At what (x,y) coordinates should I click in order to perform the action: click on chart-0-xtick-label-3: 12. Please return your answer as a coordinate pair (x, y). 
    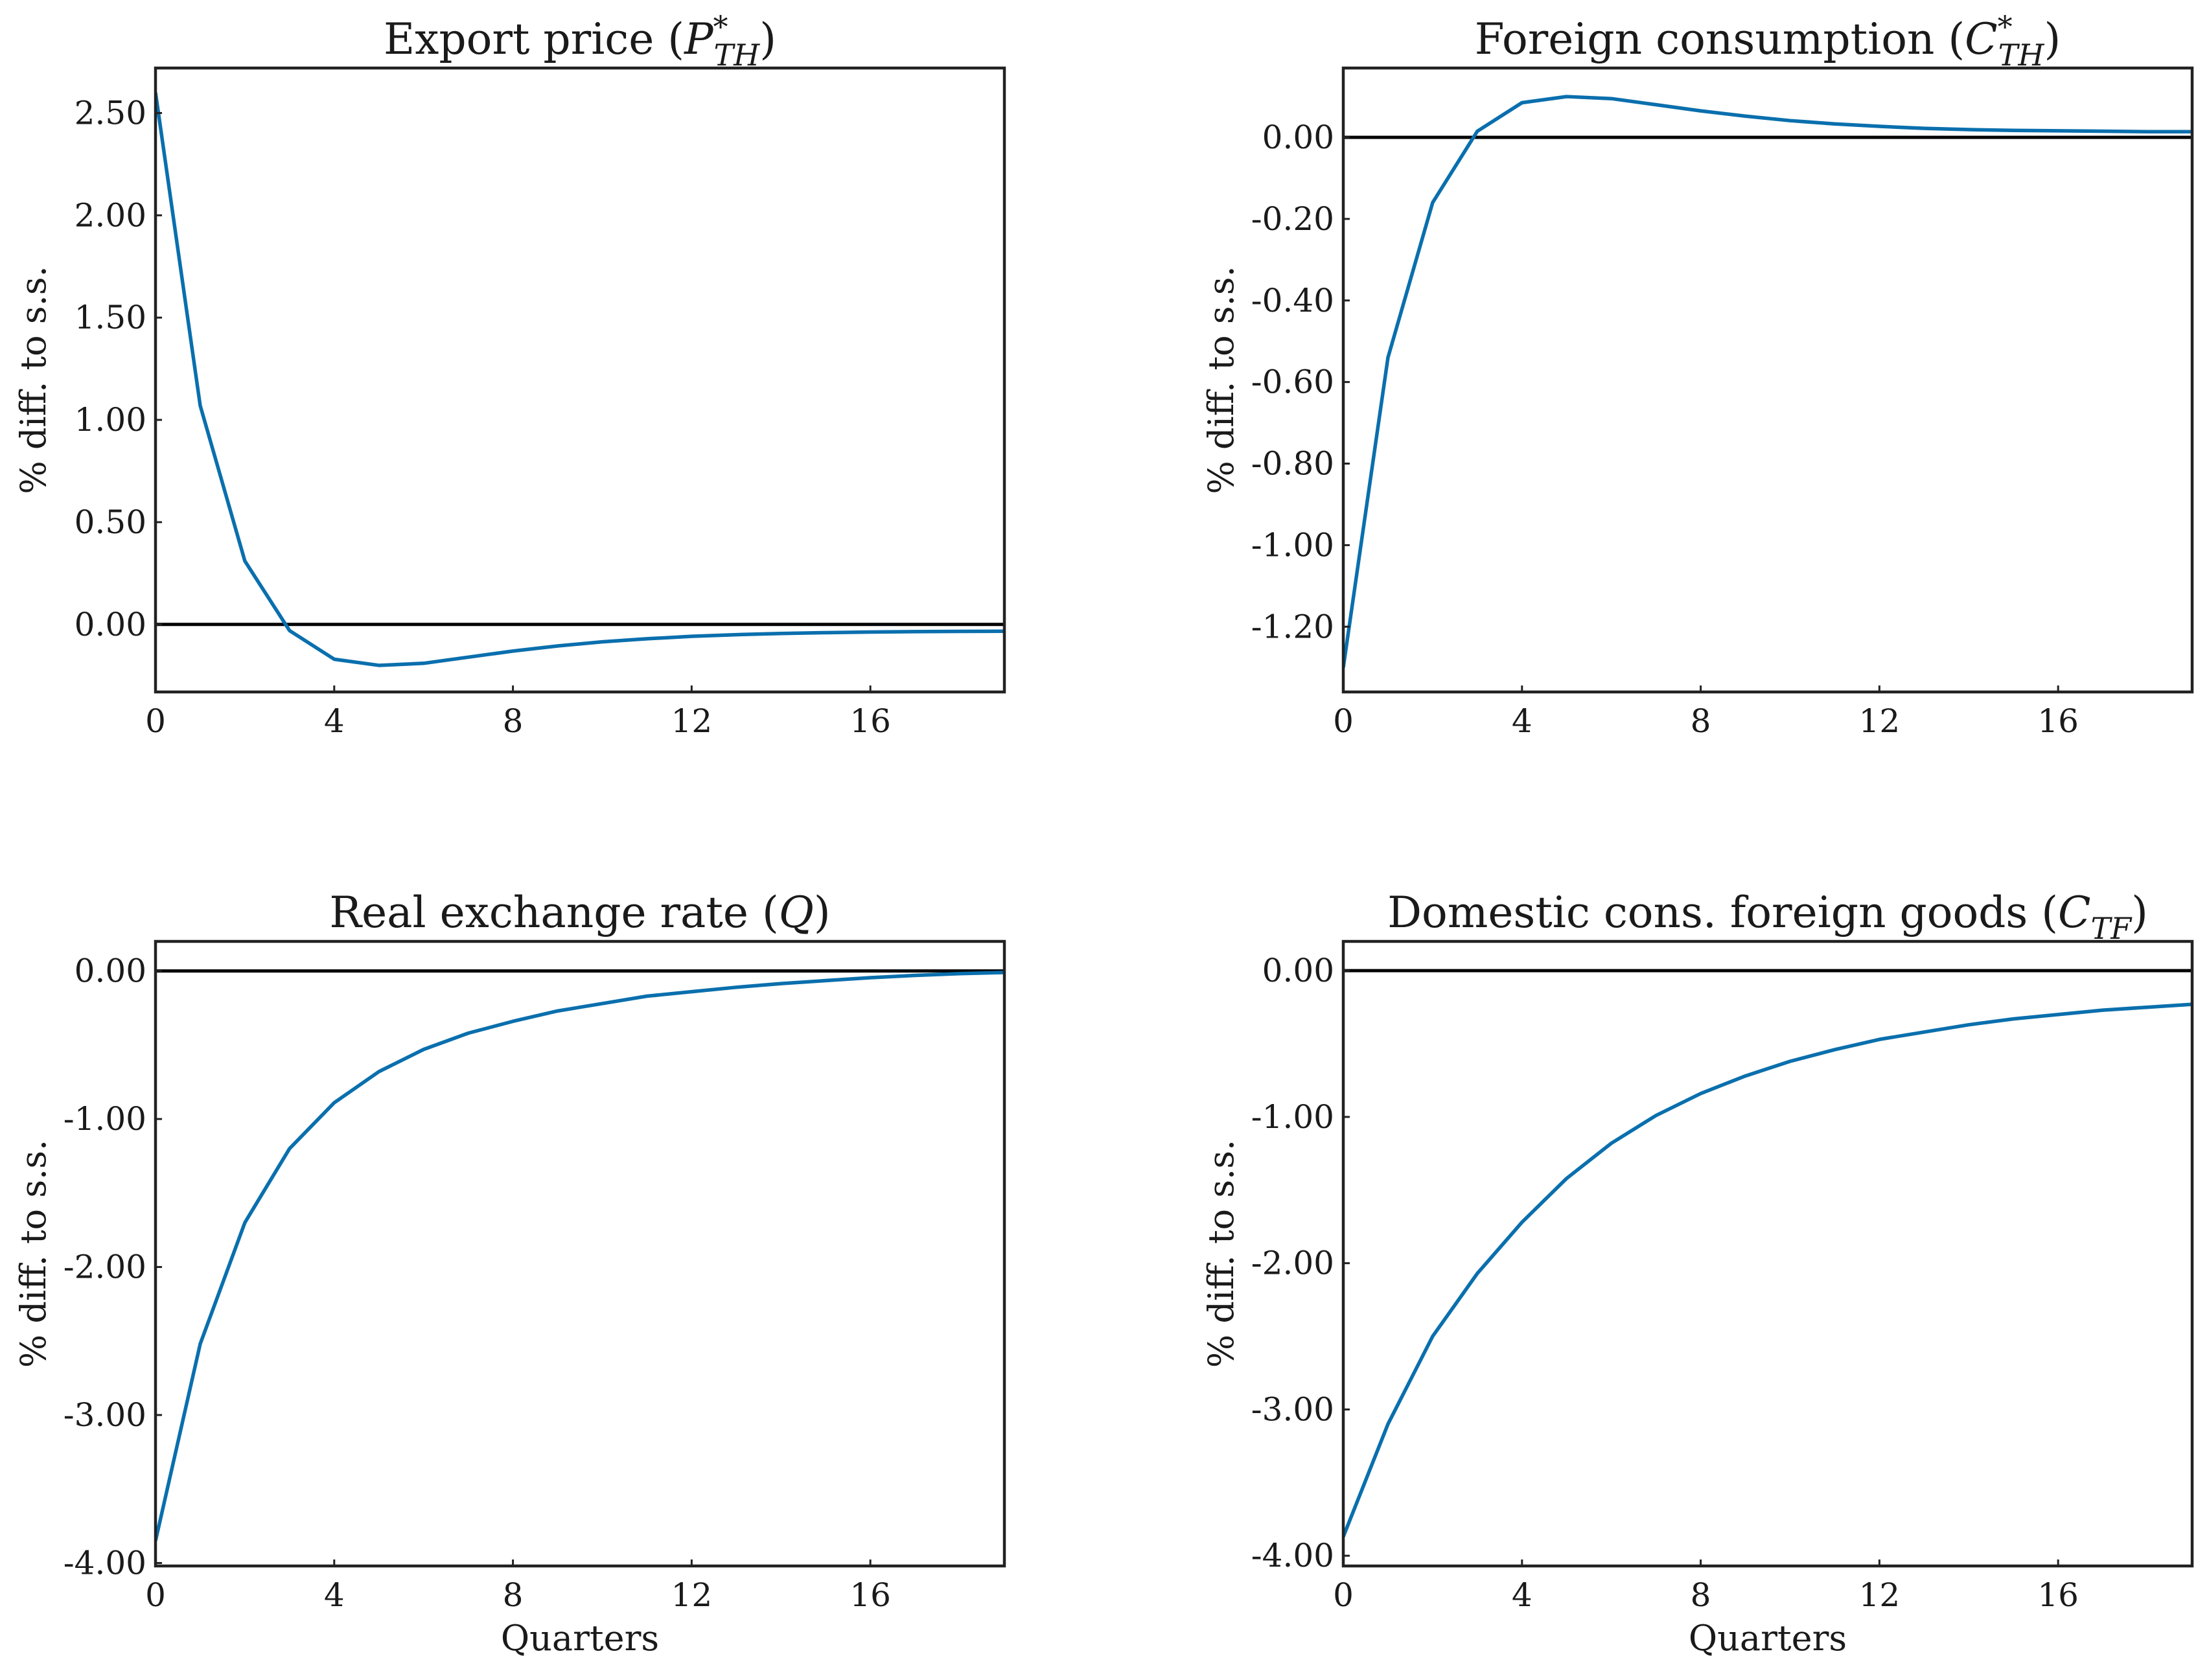
    Looking at the image, I should click on (692, 721).